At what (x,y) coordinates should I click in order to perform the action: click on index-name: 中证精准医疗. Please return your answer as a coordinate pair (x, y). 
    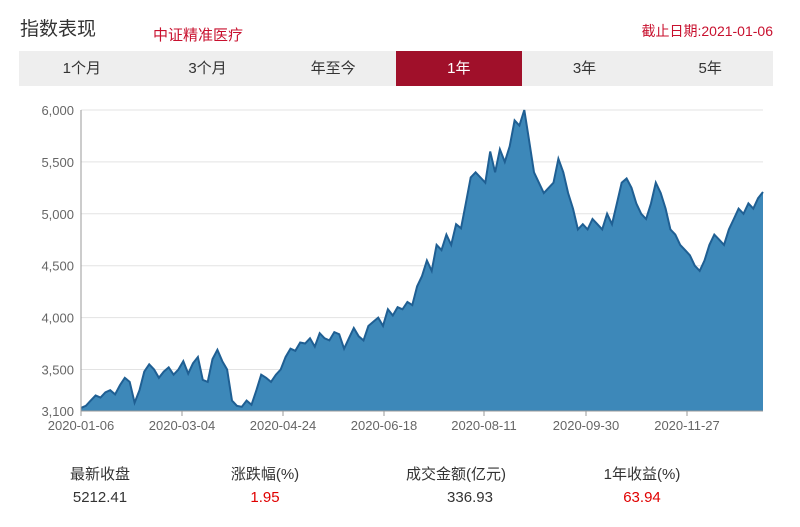
    Looking at the image, I should click on (198, 35).